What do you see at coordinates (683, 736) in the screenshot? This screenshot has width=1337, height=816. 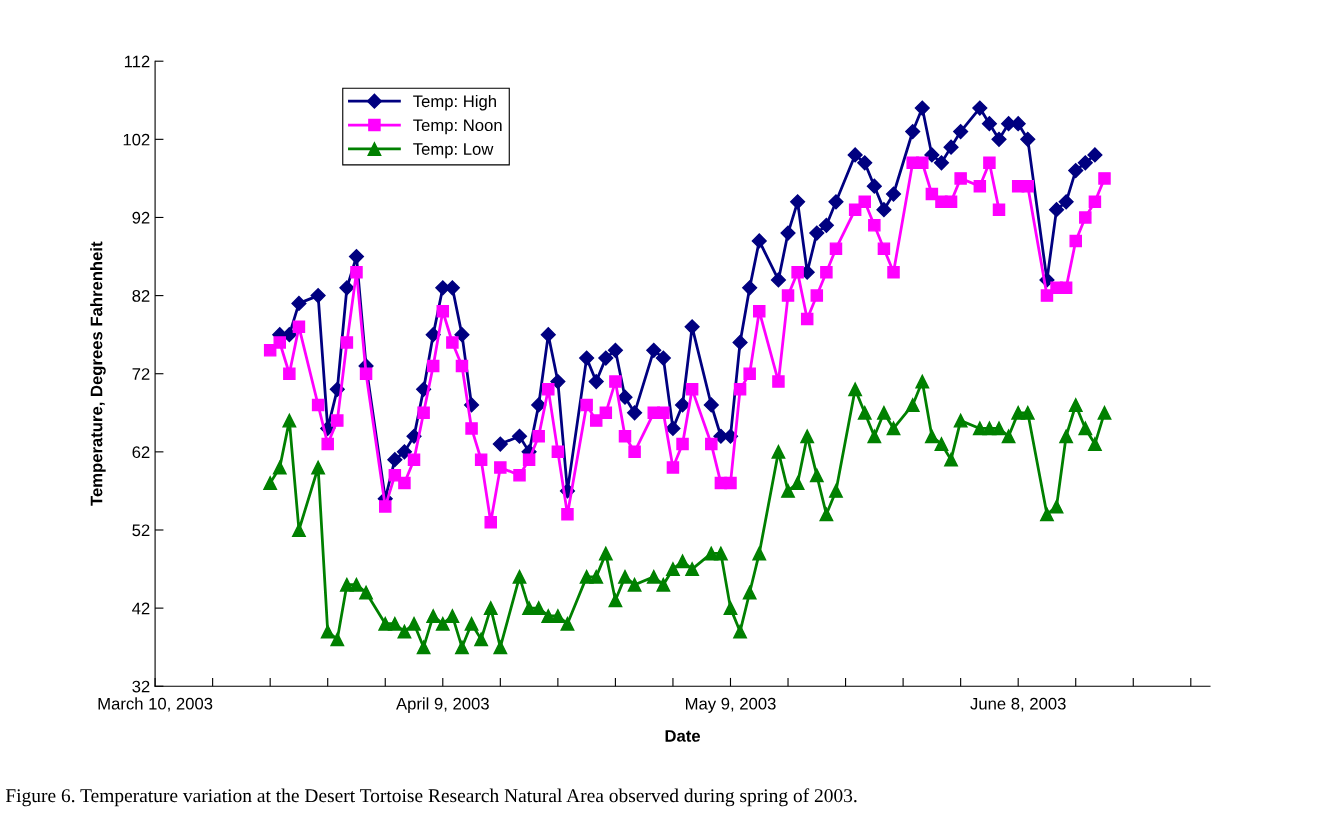 I see `x-axis-title: Date` at bounding box center [683, 736].